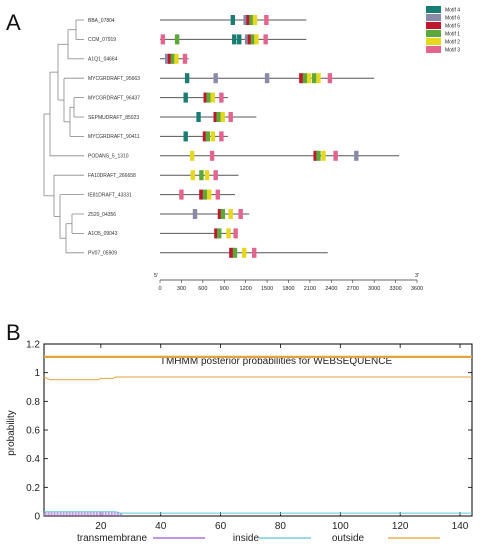 The image size is (483, 550). Describe the element at coordinates (37, 373) in the screenshot. I see `y-tick-label: 1` at that location.